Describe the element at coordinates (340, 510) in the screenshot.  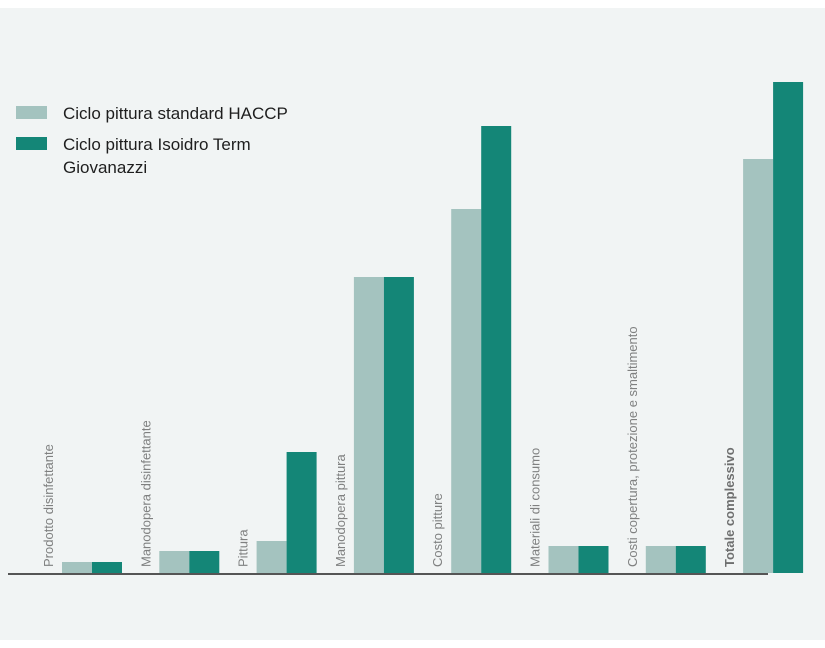
I see `category-label-3: Manodopera pittura` at that location.